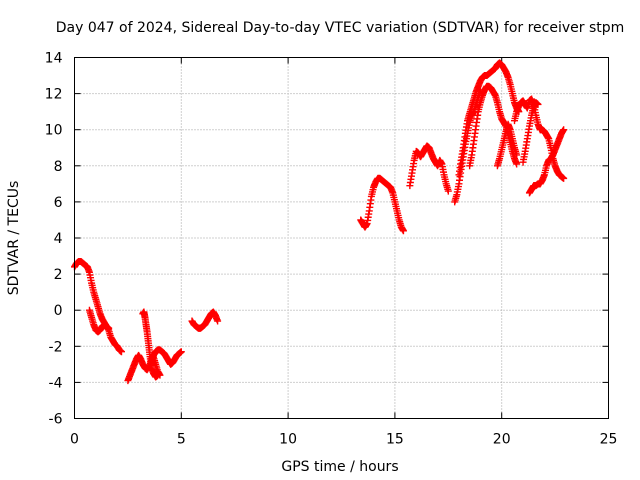 The image size is (640, 480). Describe the element at coordinates (609, 440) in the screenshot. I see `x-tick-label: 25` at that location.